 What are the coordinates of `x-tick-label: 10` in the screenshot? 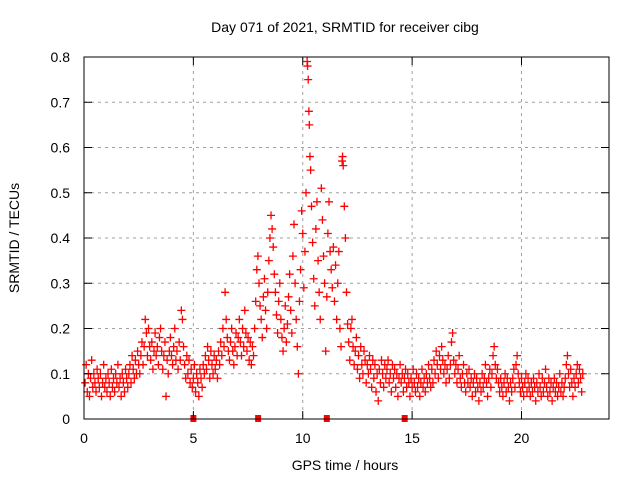 It's located at (303, 438).